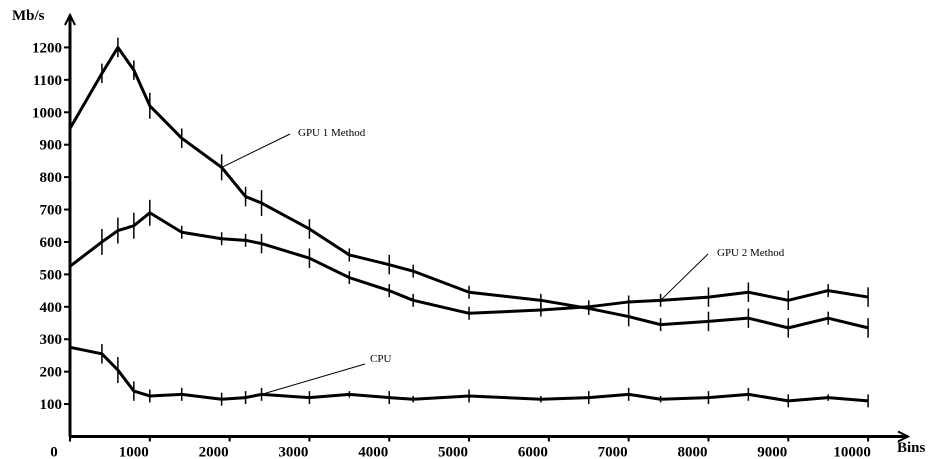  What do you see at coordinates (692, 452) in the screenshot?
I see `x-tick-label: 8000` at bounding box center [692, 452].